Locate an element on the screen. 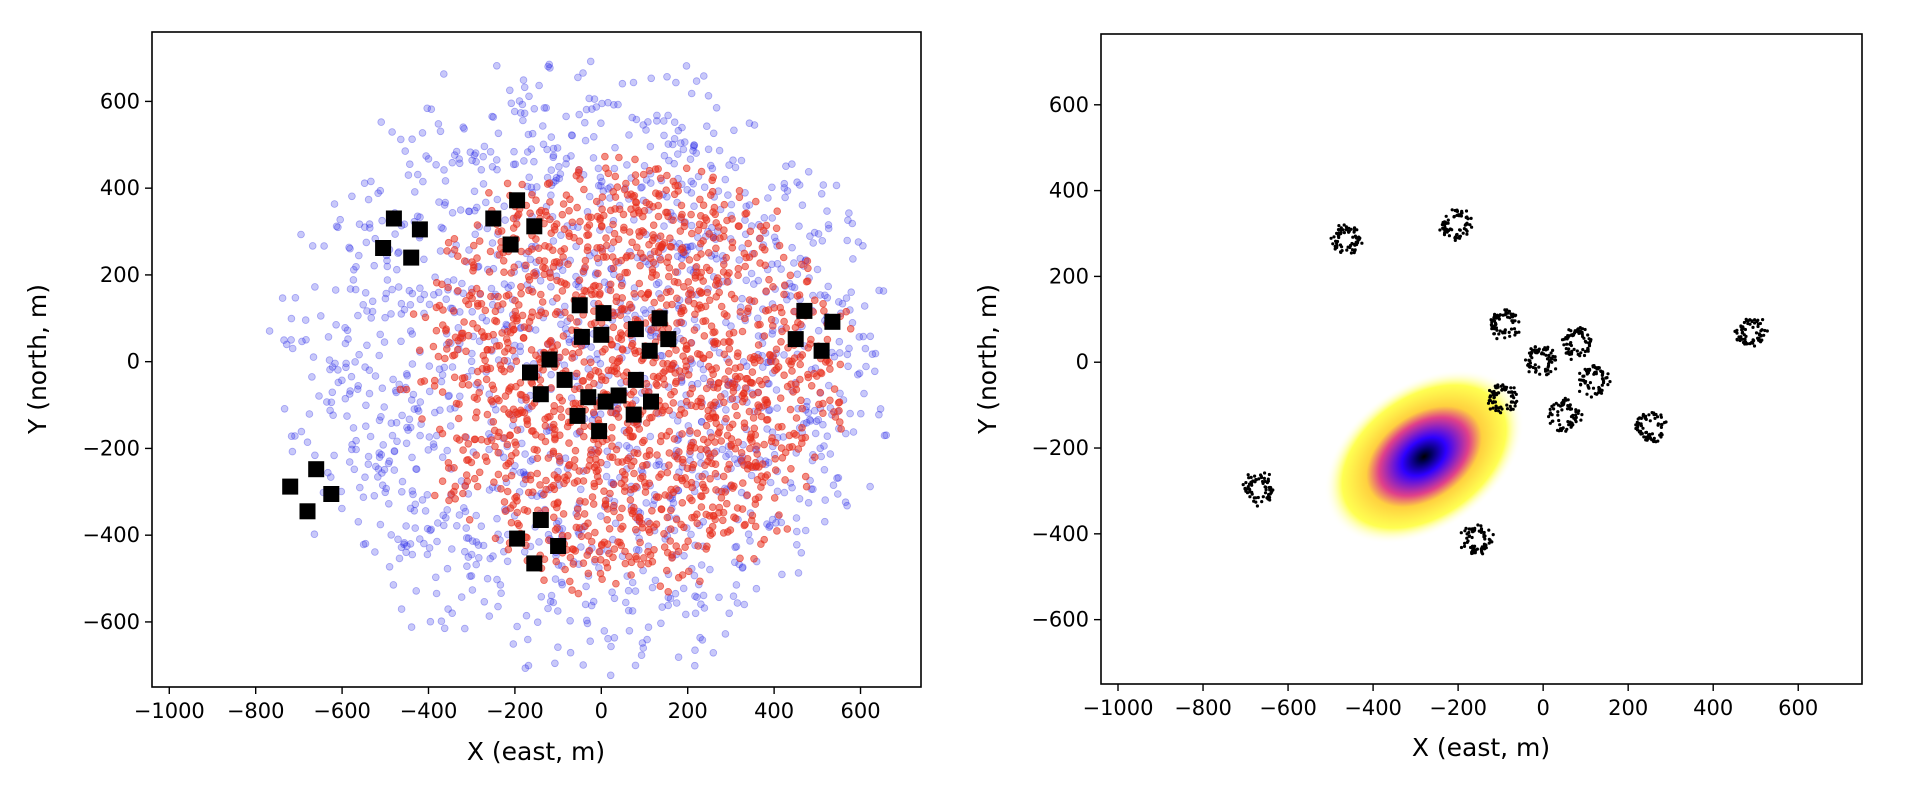  right-y-tick-label: 400 is located at coordinates (1069, 191).